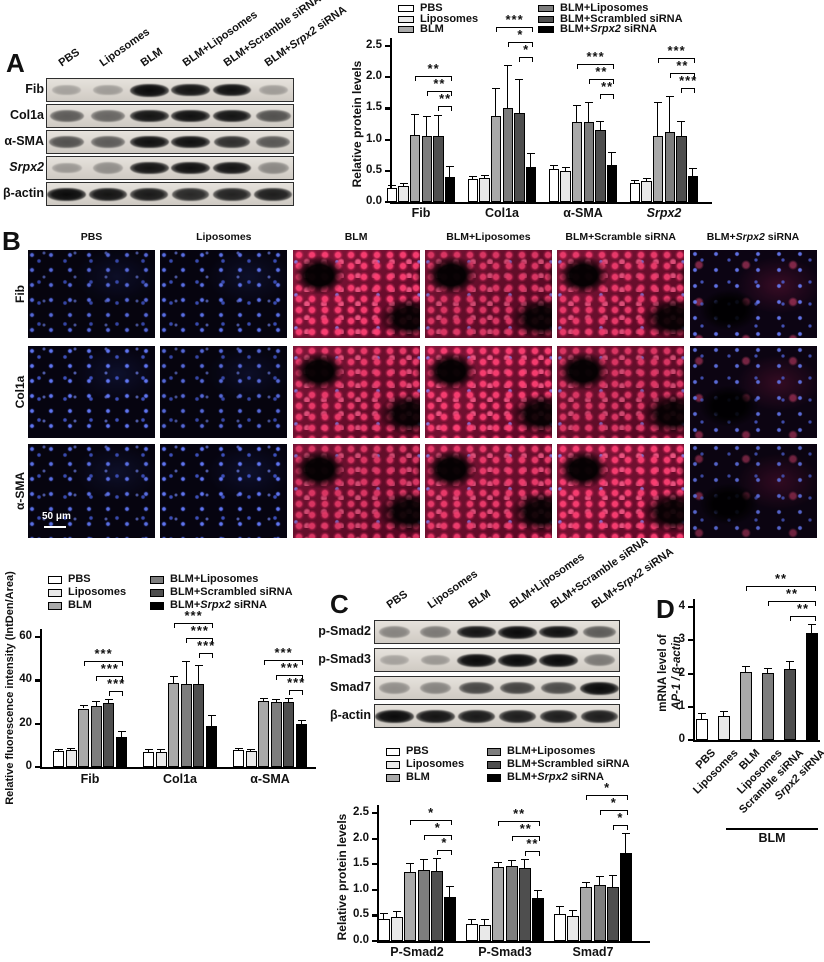 Image resolution: width=824 pixels, height=962 pixels. What do you see at coordinates (69, 58) in the screenshot?
I see `panel-a-lane-label: PBS` at bounding box center [69, 58].